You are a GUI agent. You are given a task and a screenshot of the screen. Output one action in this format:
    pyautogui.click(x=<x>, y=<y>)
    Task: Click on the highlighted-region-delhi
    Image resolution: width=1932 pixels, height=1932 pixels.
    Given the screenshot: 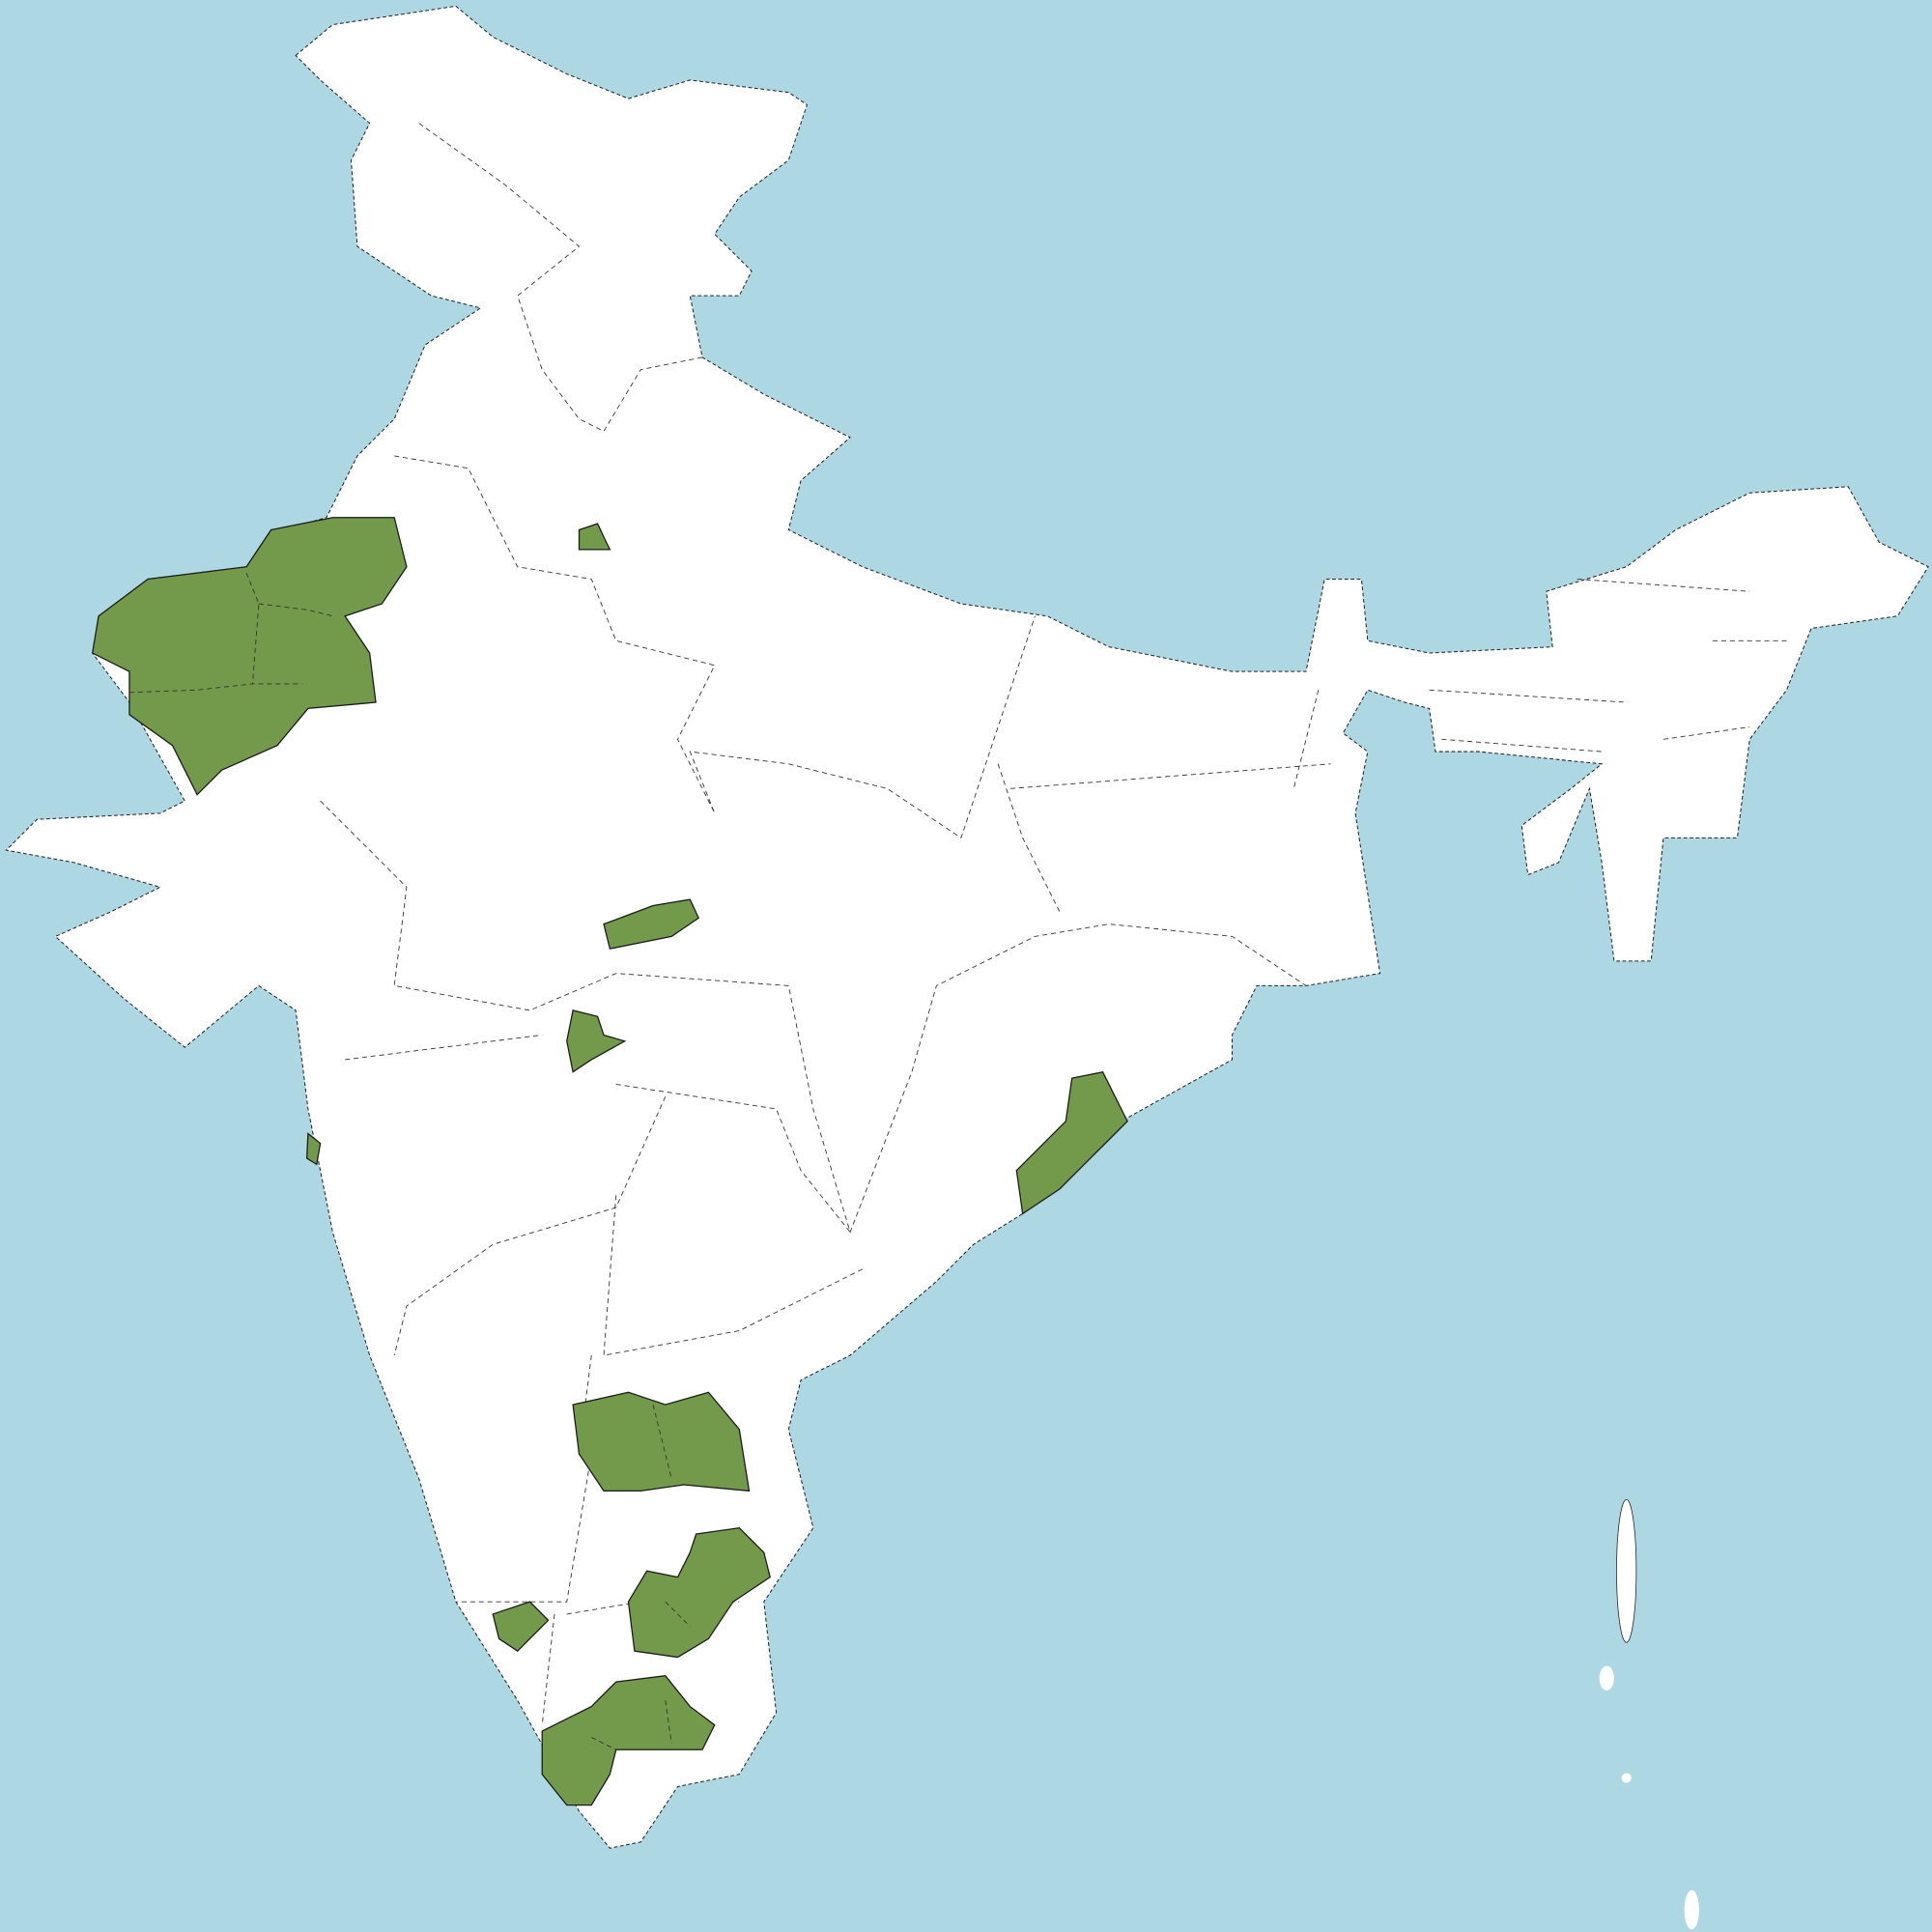 What is the action you would take?
    pyautogui.click(x=594, y=537)
    